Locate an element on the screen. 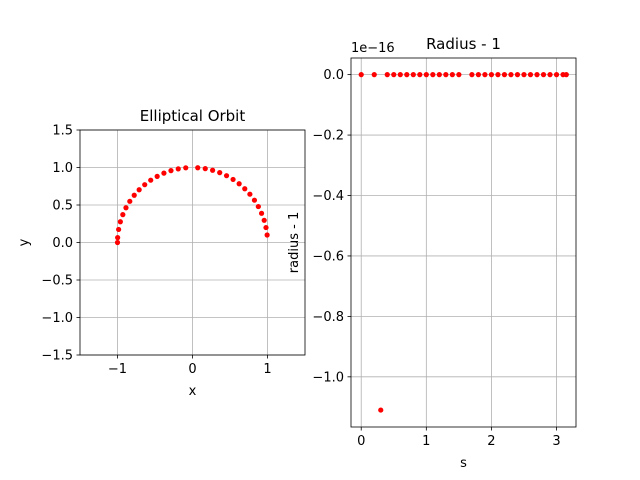 This screenshot has height=480, width=640. orbit-ytick-label: 0.5 is located at coordinates (62, 206).